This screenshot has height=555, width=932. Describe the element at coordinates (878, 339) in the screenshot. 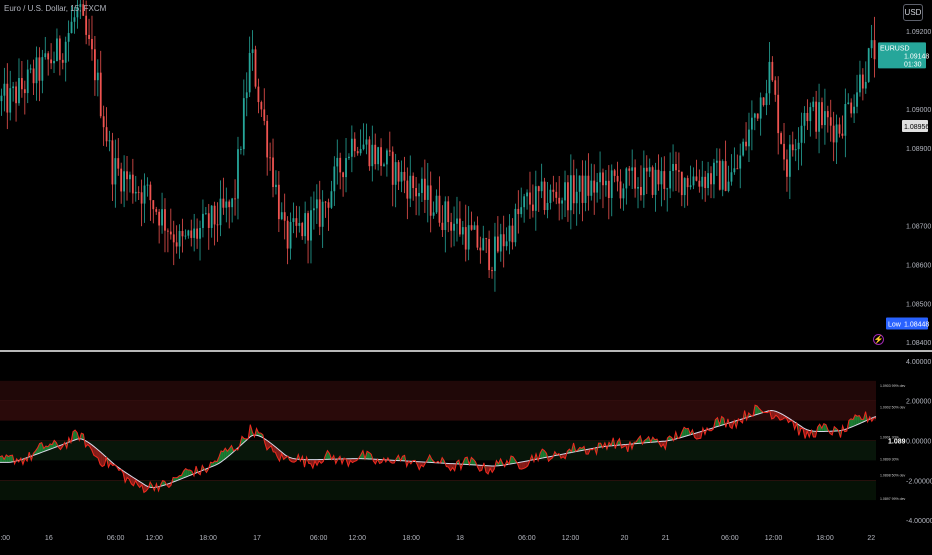

I see `lightning-icon: ⚡` at that location.